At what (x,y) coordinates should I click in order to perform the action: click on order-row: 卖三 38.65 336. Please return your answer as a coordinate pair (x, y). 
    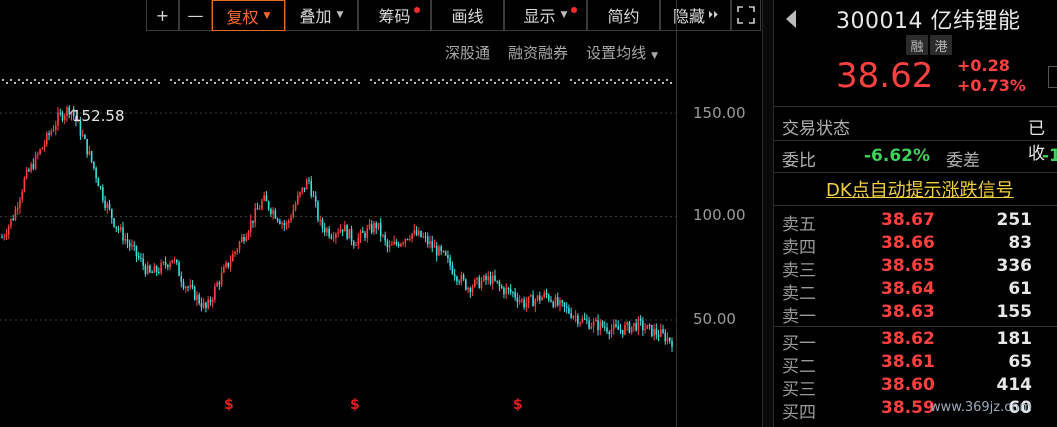
    Looking at the image, I should click on (915, 268).